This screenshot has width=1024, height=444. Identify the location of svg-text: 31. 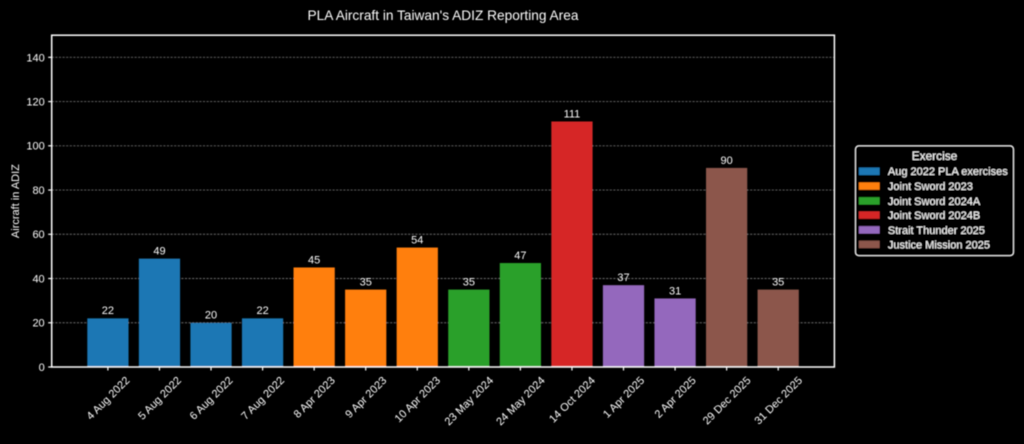
(675, 291).